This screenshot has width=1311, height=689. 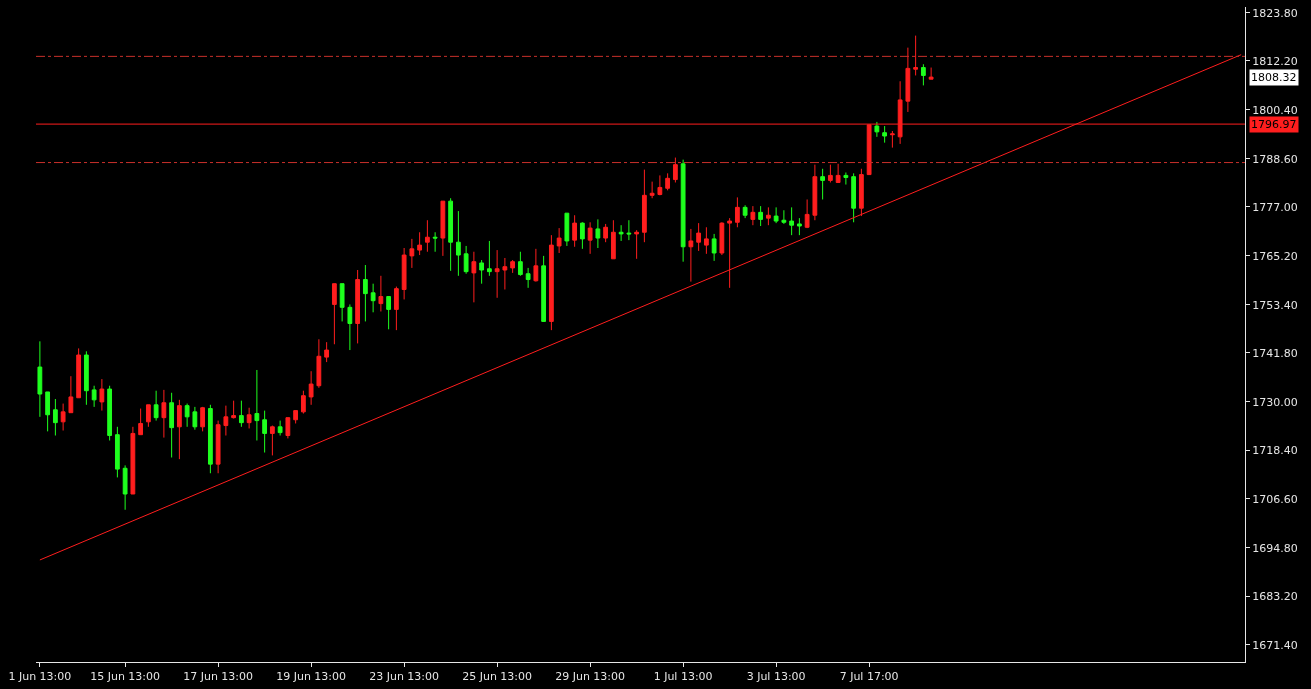 What do you see at coordinates (1275, 645) in the screenshot?
I see `y-tick-label: 1671.40` at bounding box center [1275, 645].